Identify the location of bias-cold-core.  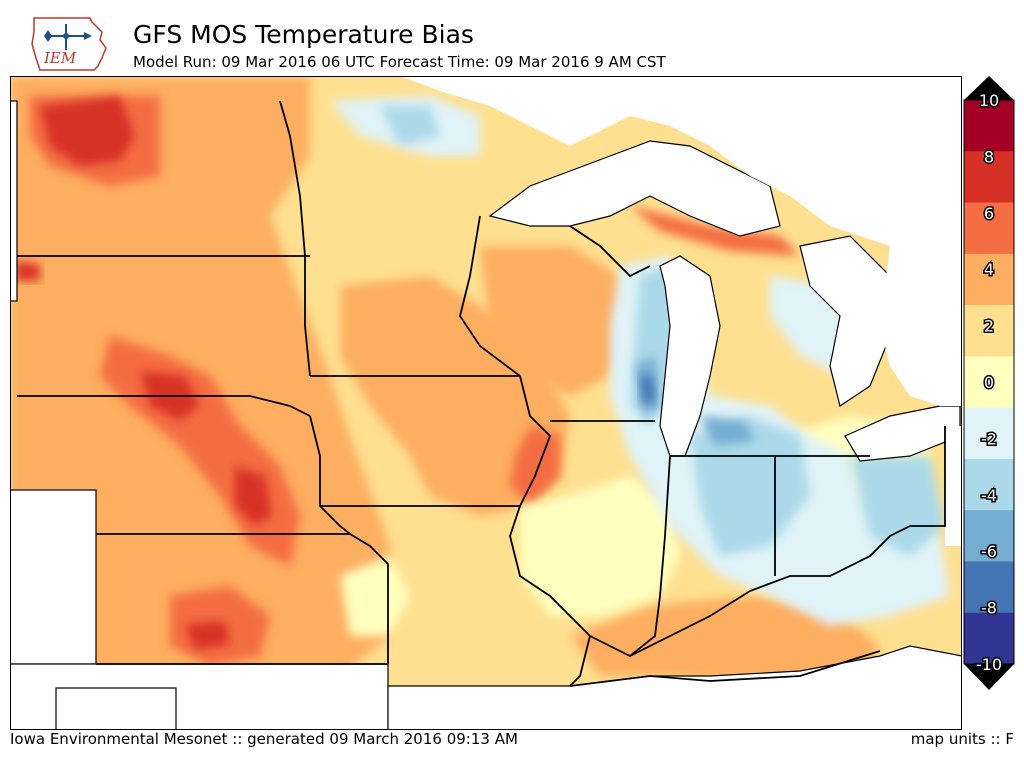
(647, 390).